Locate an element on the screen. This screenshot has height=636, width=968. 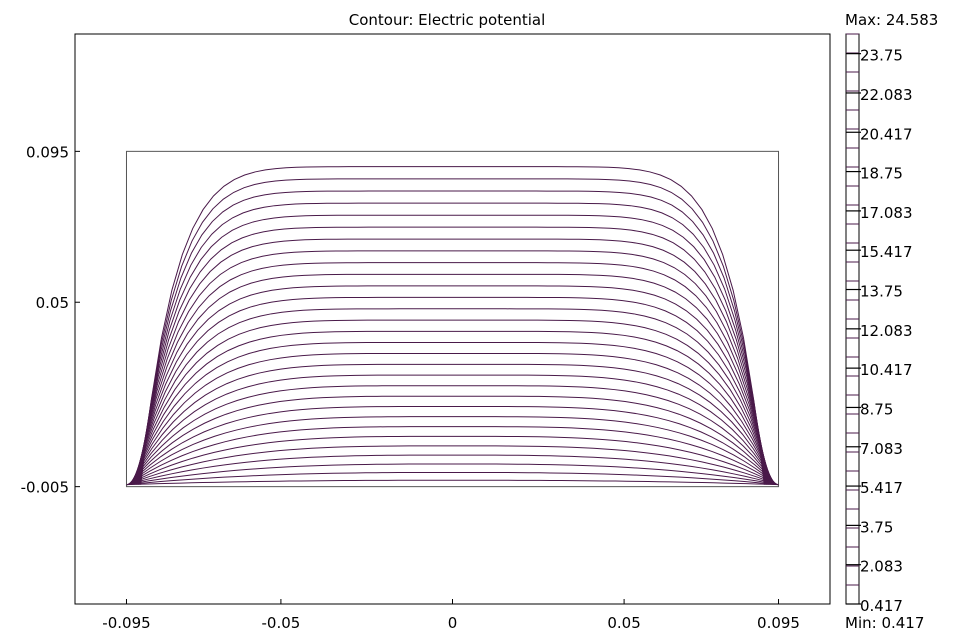
chart-title: Contour: Electric potential is located at coordinates (447, 20).